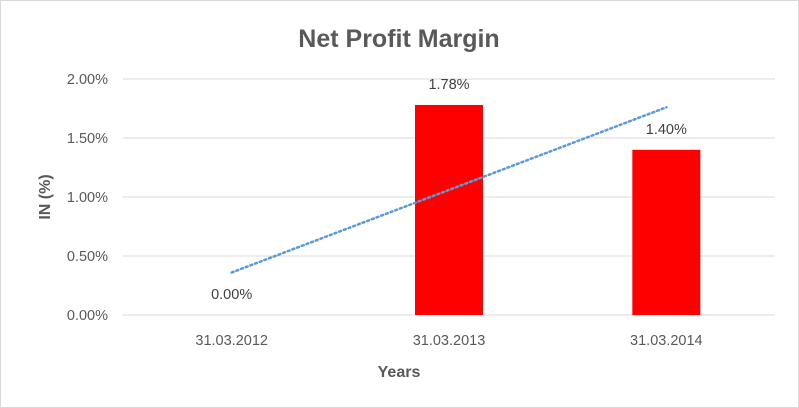 The width and height of the screenshot is (799, 408). Describe the element at coordinates (87, 80) in the screenshot. I see `y-tick-label: 2.00%` at that location.